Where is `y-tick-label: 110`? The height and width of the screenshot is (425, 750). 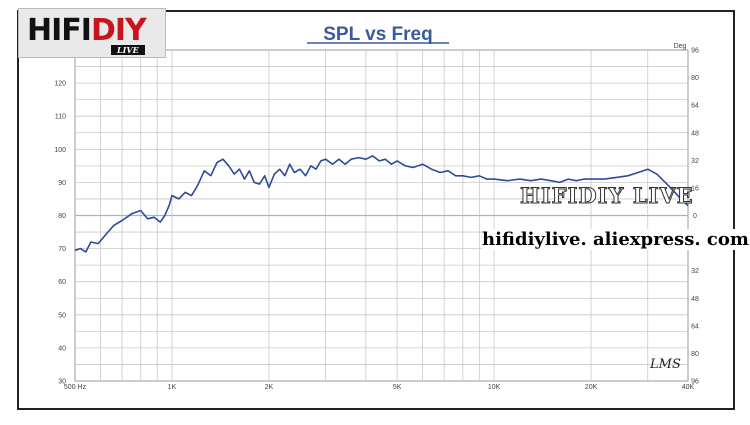
y-tick-label: 110 is located at coordinates (60, 117).